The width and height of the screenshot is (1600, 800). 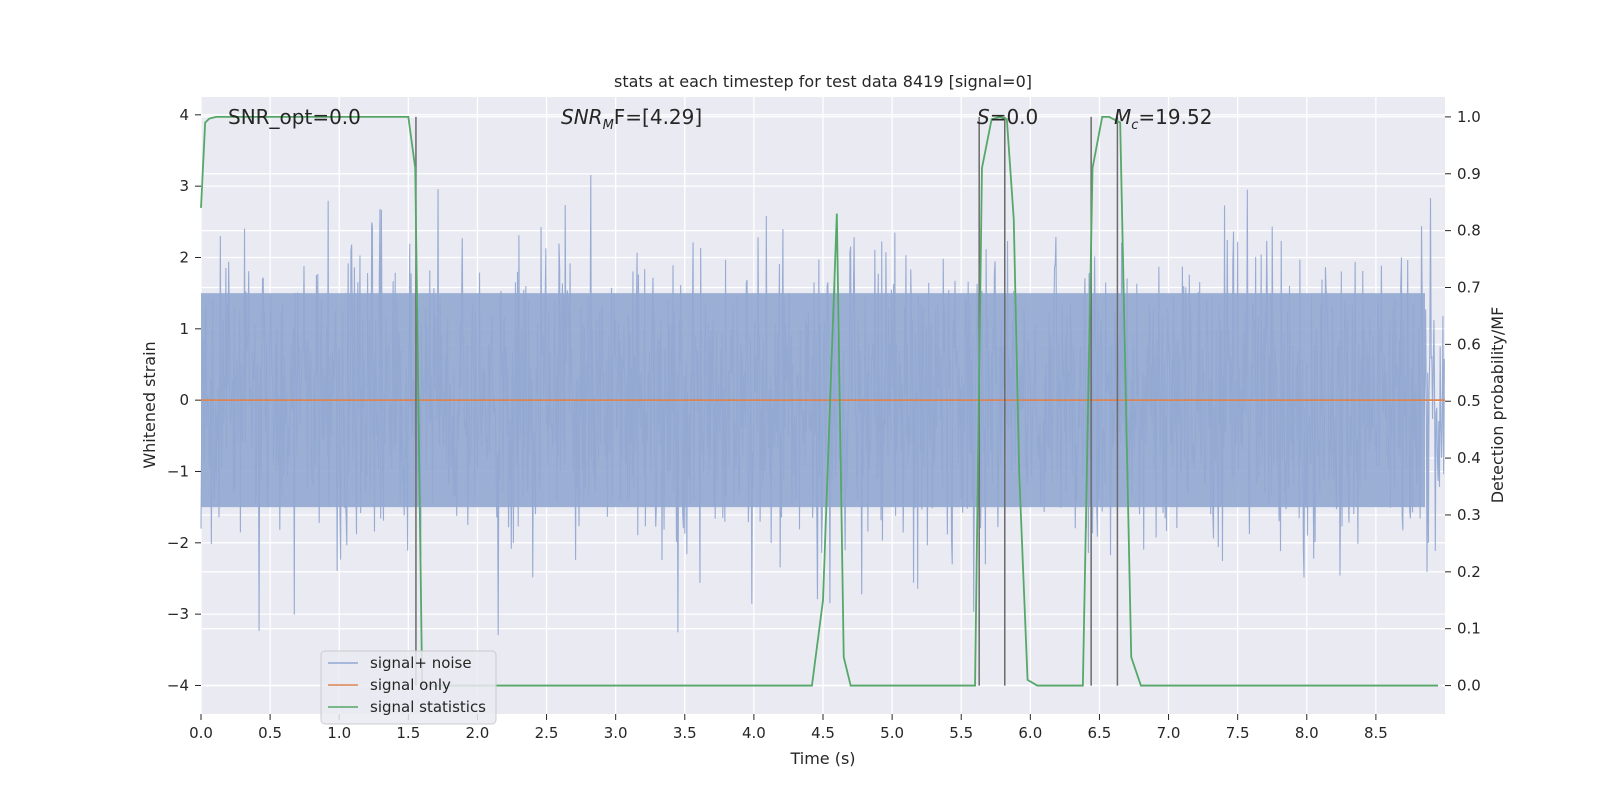 What do you see at coordinates (961, 733) in the screenshot?
I see `x-tick-label: 5.5` at bounding box center [961, 733].